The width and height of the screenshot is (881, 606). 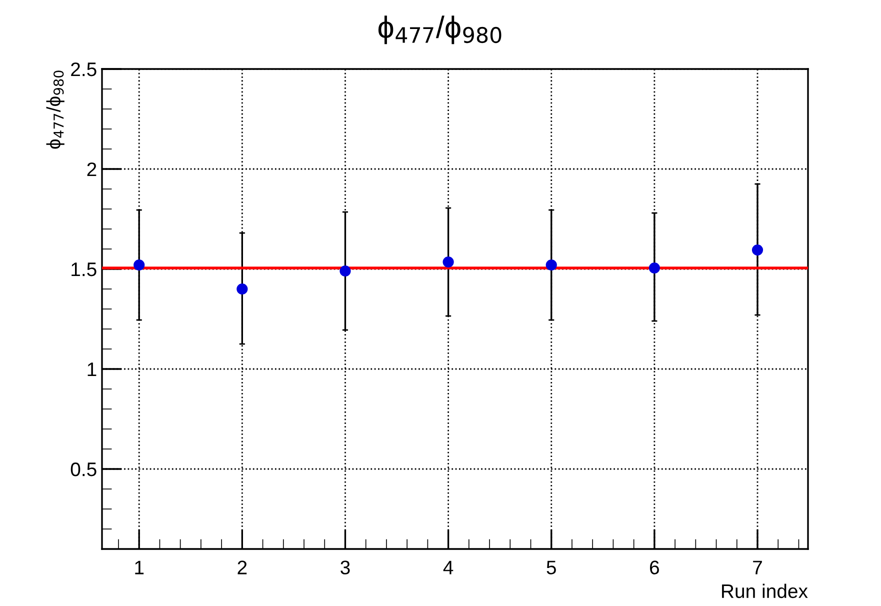 What do you see at coordinates (654, 567) in the screenshot?
I see `x-tick-label: 6` at bounding box center [654, 567].